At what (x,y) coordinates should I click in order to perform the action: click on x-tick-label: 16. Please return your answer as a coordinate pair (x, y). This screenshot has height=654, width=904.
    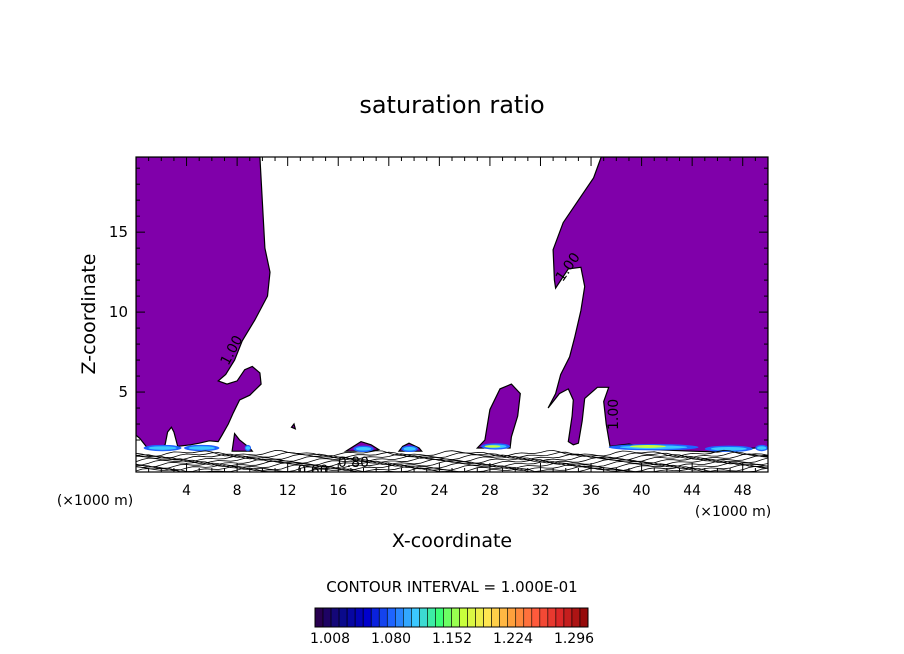
    Looking at the image, I should click on (338, 491).